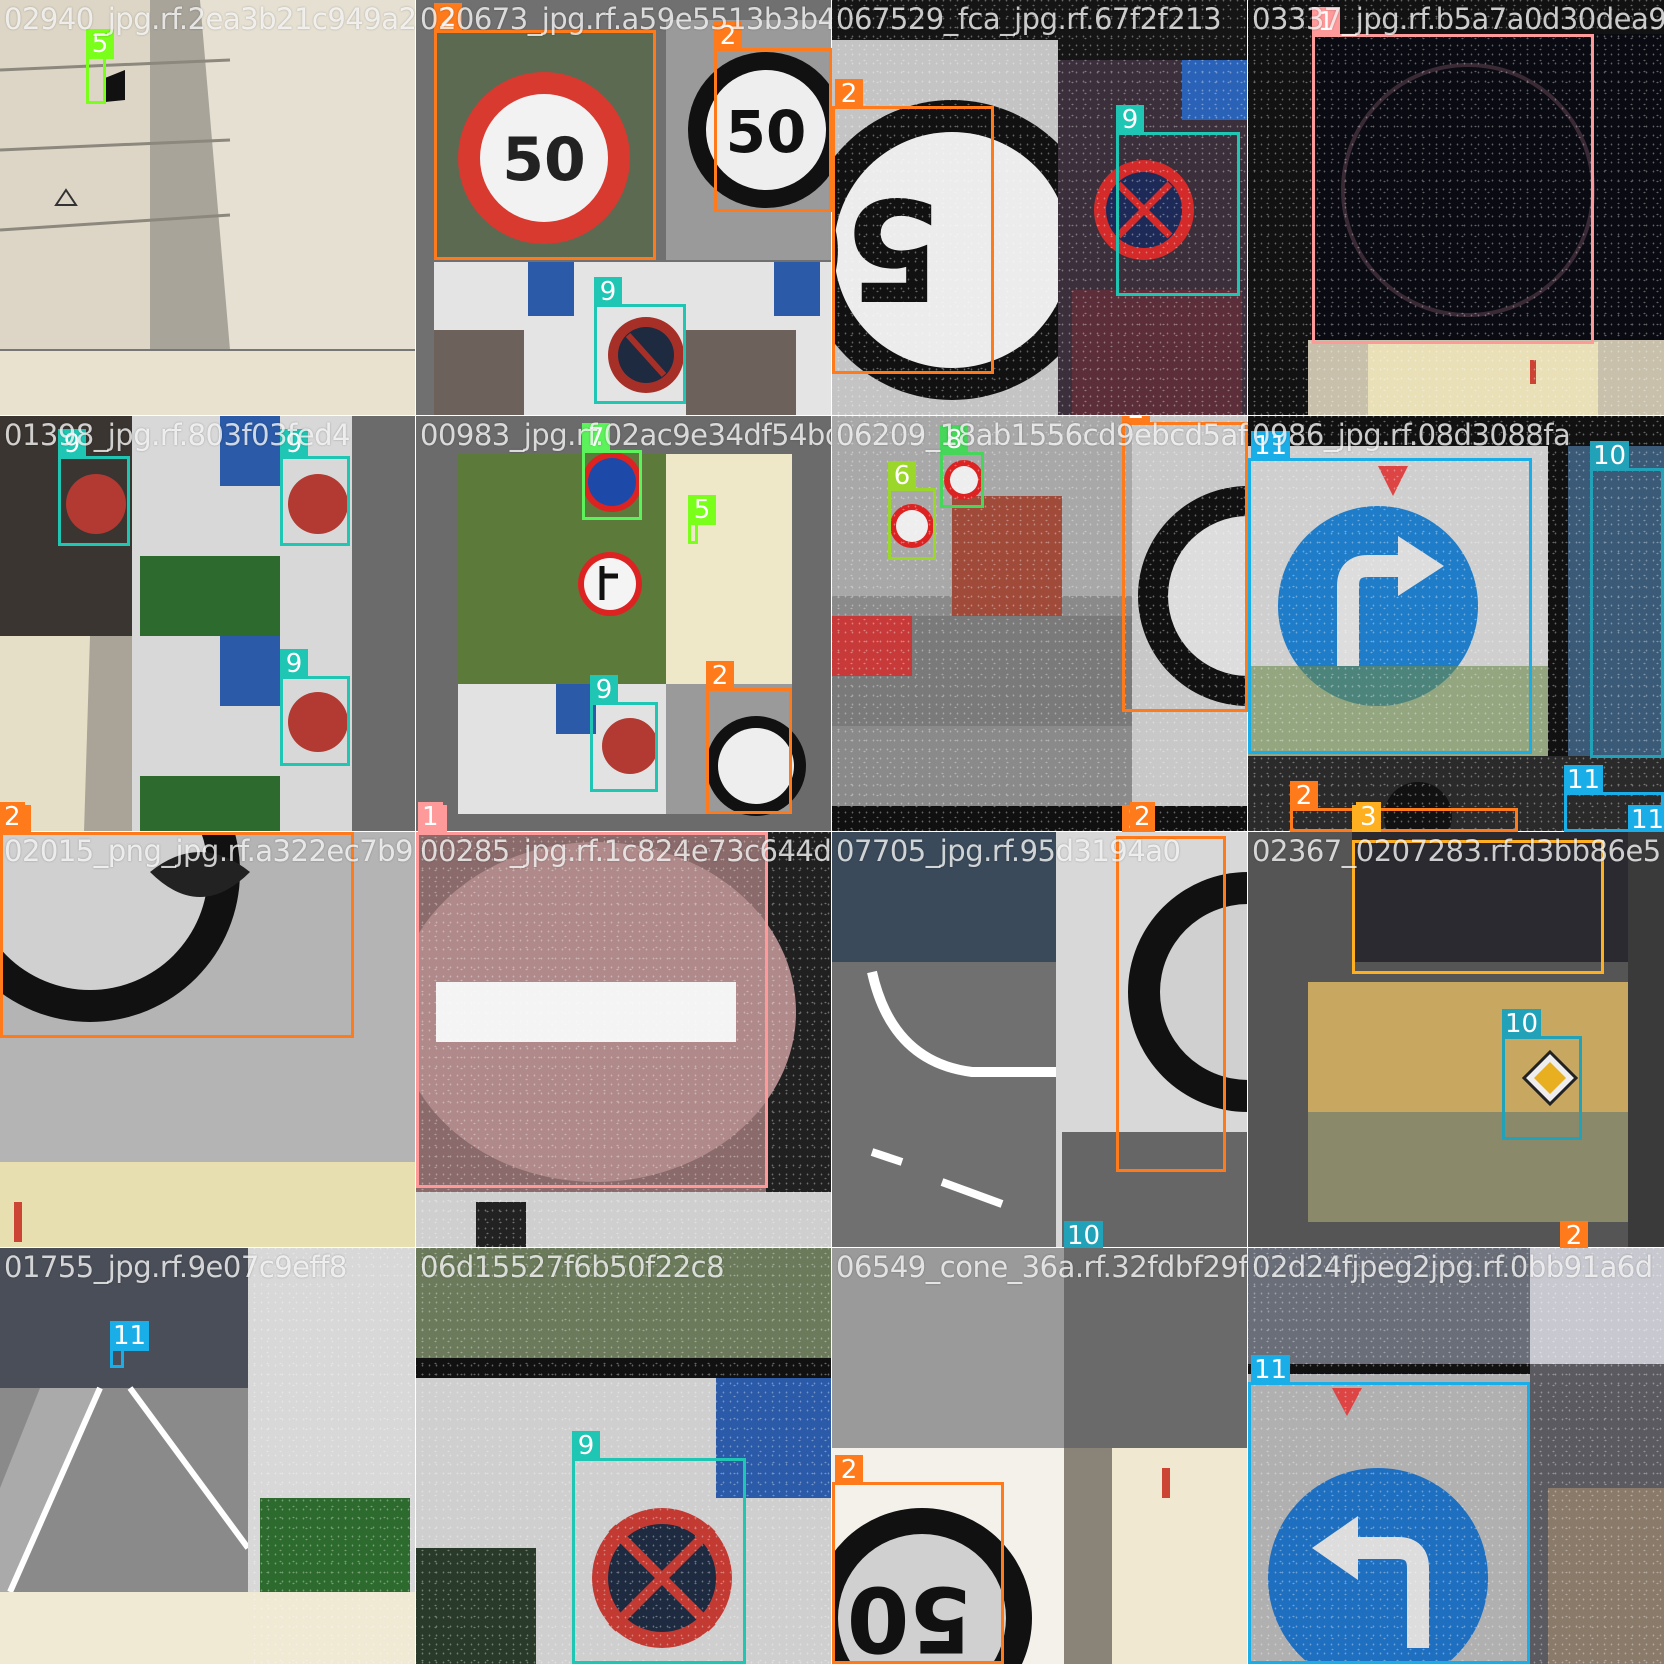  Describe the element at coordinates (1042, 1267) in the screenshot. I see `tile-filename: 06549_cone_36a.rf.32fdbf29fc` at that location.